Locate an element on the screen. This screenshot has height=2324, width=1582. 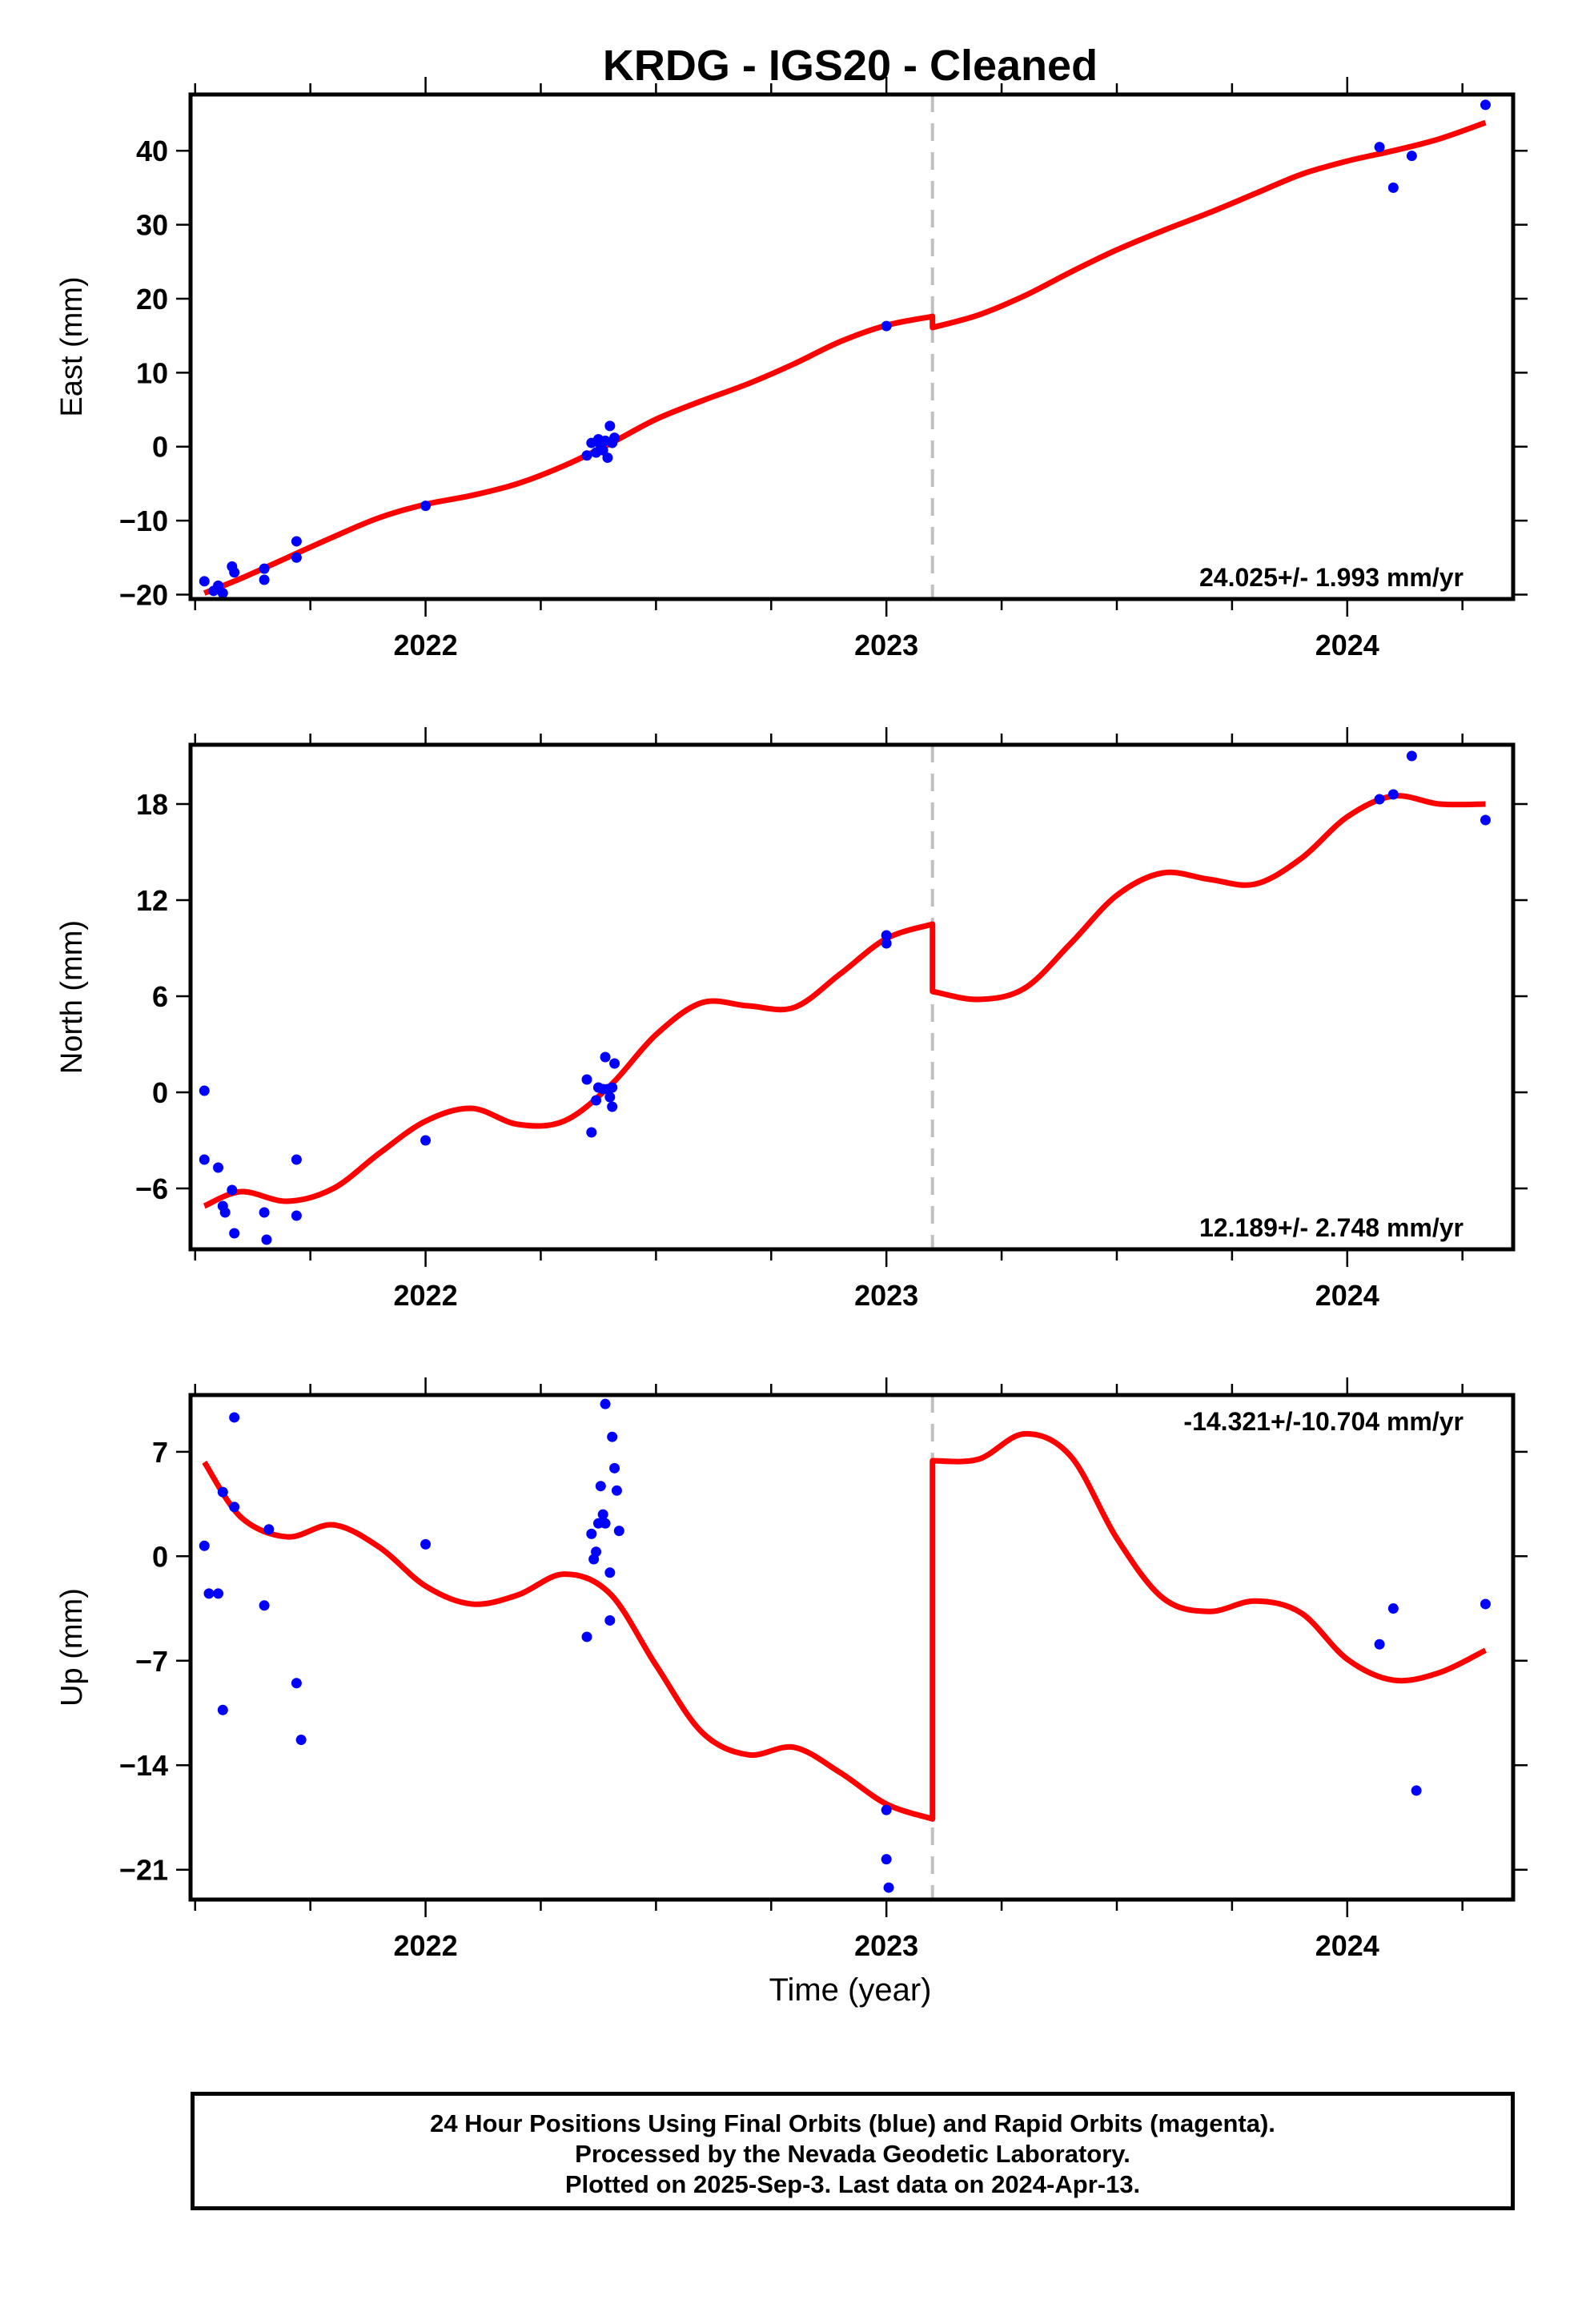
up-y-axis-label: Up (mm) is located at coordinates (72, 1647).